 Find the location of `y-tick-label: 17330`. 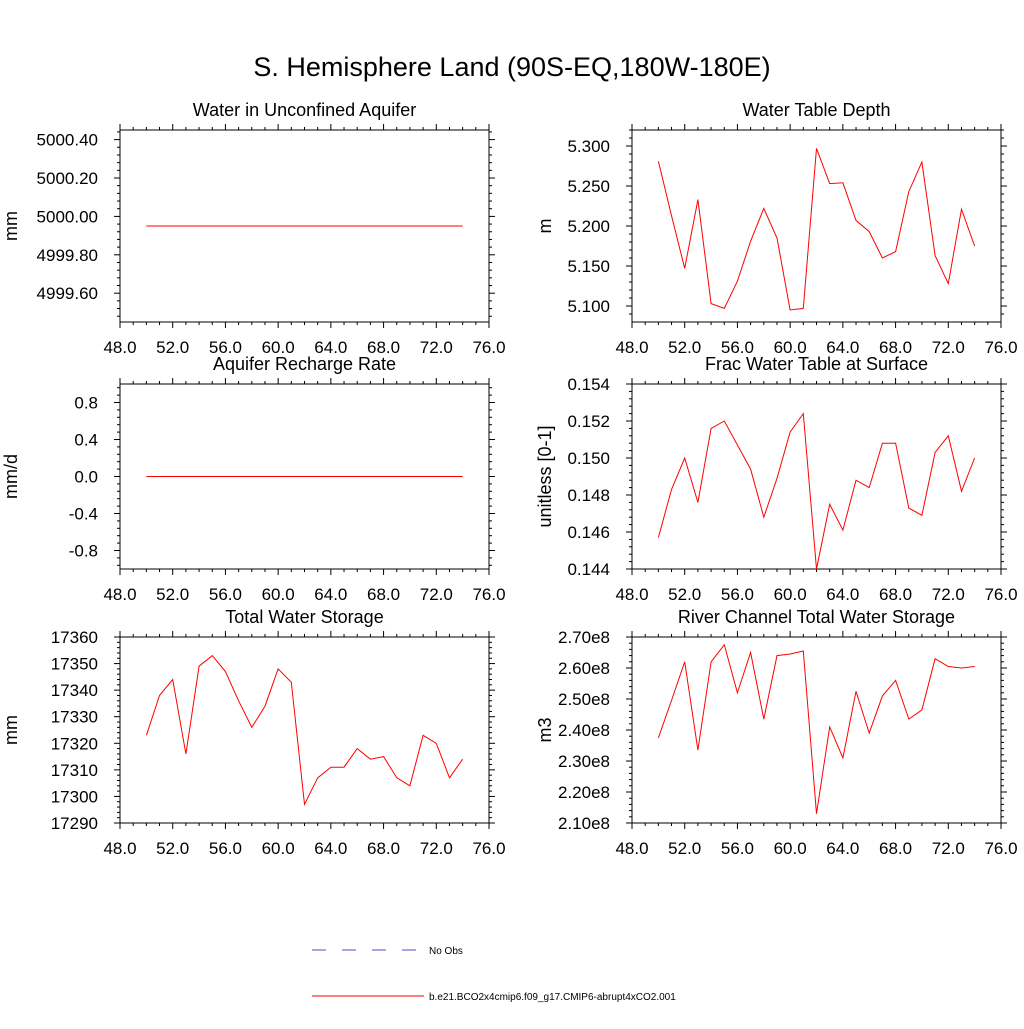

y-tick-label: 17330 is located at coordinates (74, 717).